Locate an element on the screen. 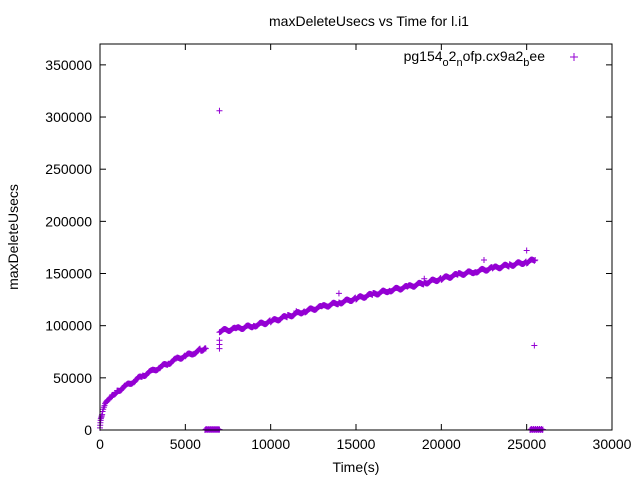 The width and height of the screenshot is (640, 480). legend-marker is located at coordinates (574, 57).